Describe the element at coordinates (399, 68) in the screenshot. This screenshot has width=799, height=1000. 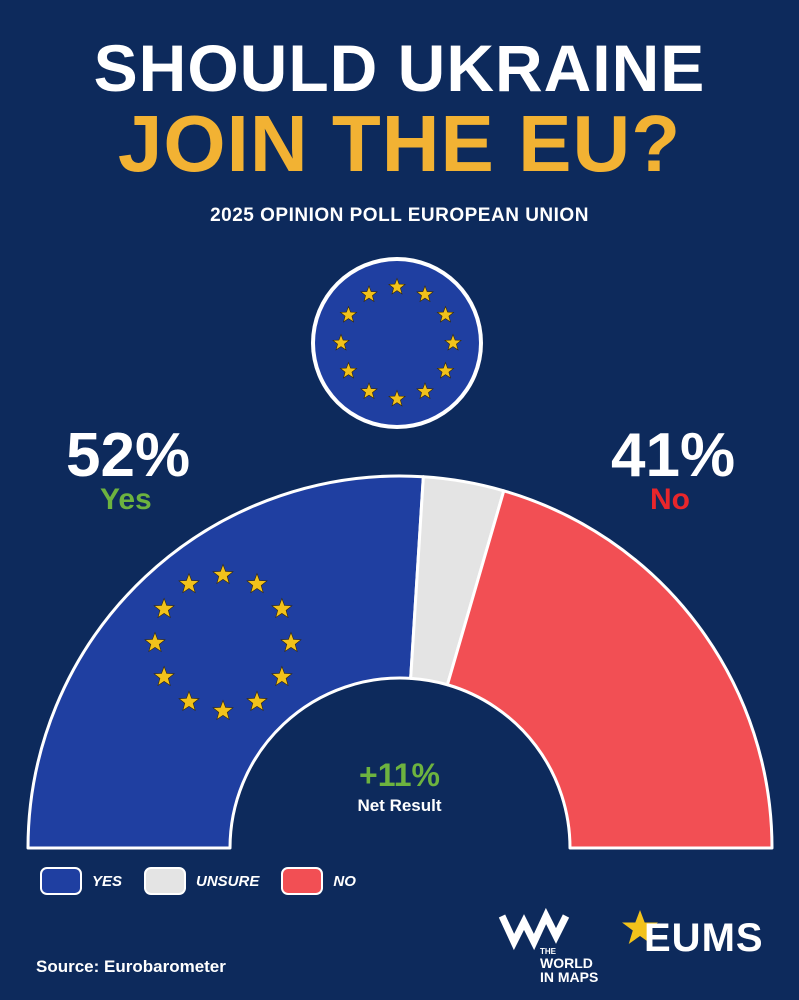
I see `title-line-1: SHOULD UKRAINE` at that location.